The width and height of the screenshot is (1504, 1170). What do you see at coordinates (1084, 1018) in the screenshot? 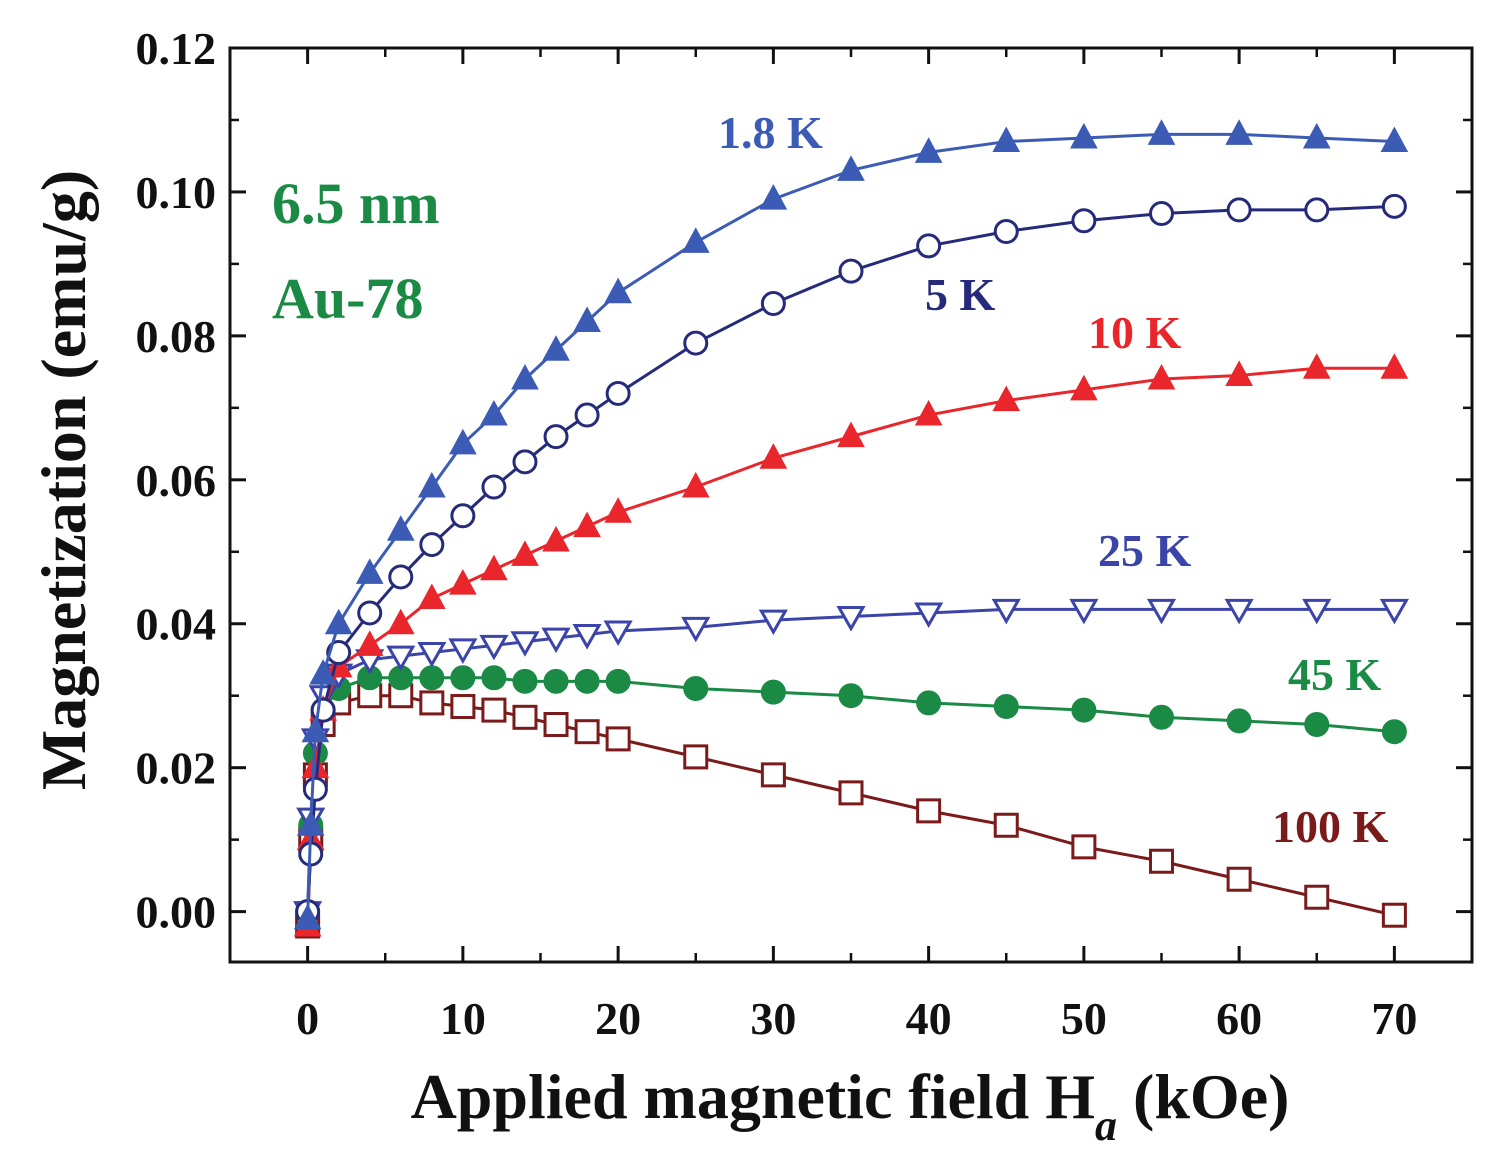
I see `x-tick-label: 50` at bounding box center [1084, 1018].